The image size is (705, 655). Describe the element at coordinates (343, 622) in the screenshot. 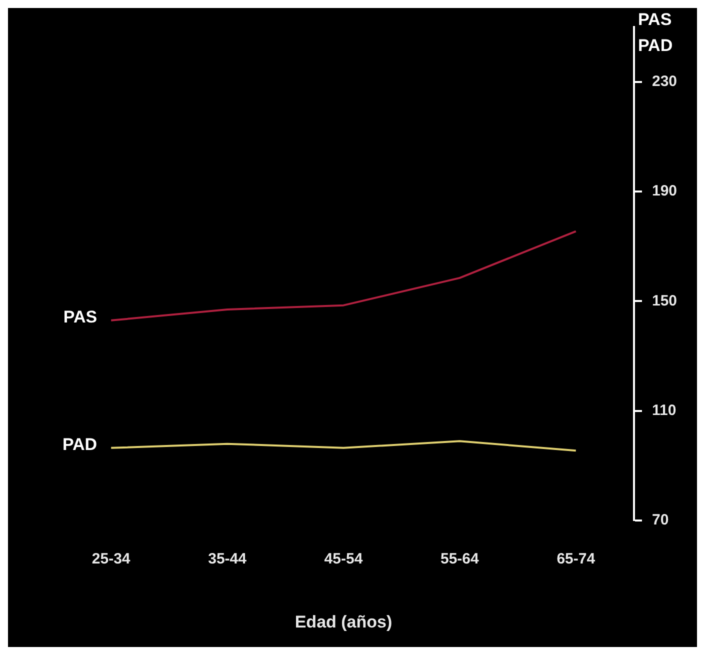

I see `x-axis-title: Edad (años)` at that location.